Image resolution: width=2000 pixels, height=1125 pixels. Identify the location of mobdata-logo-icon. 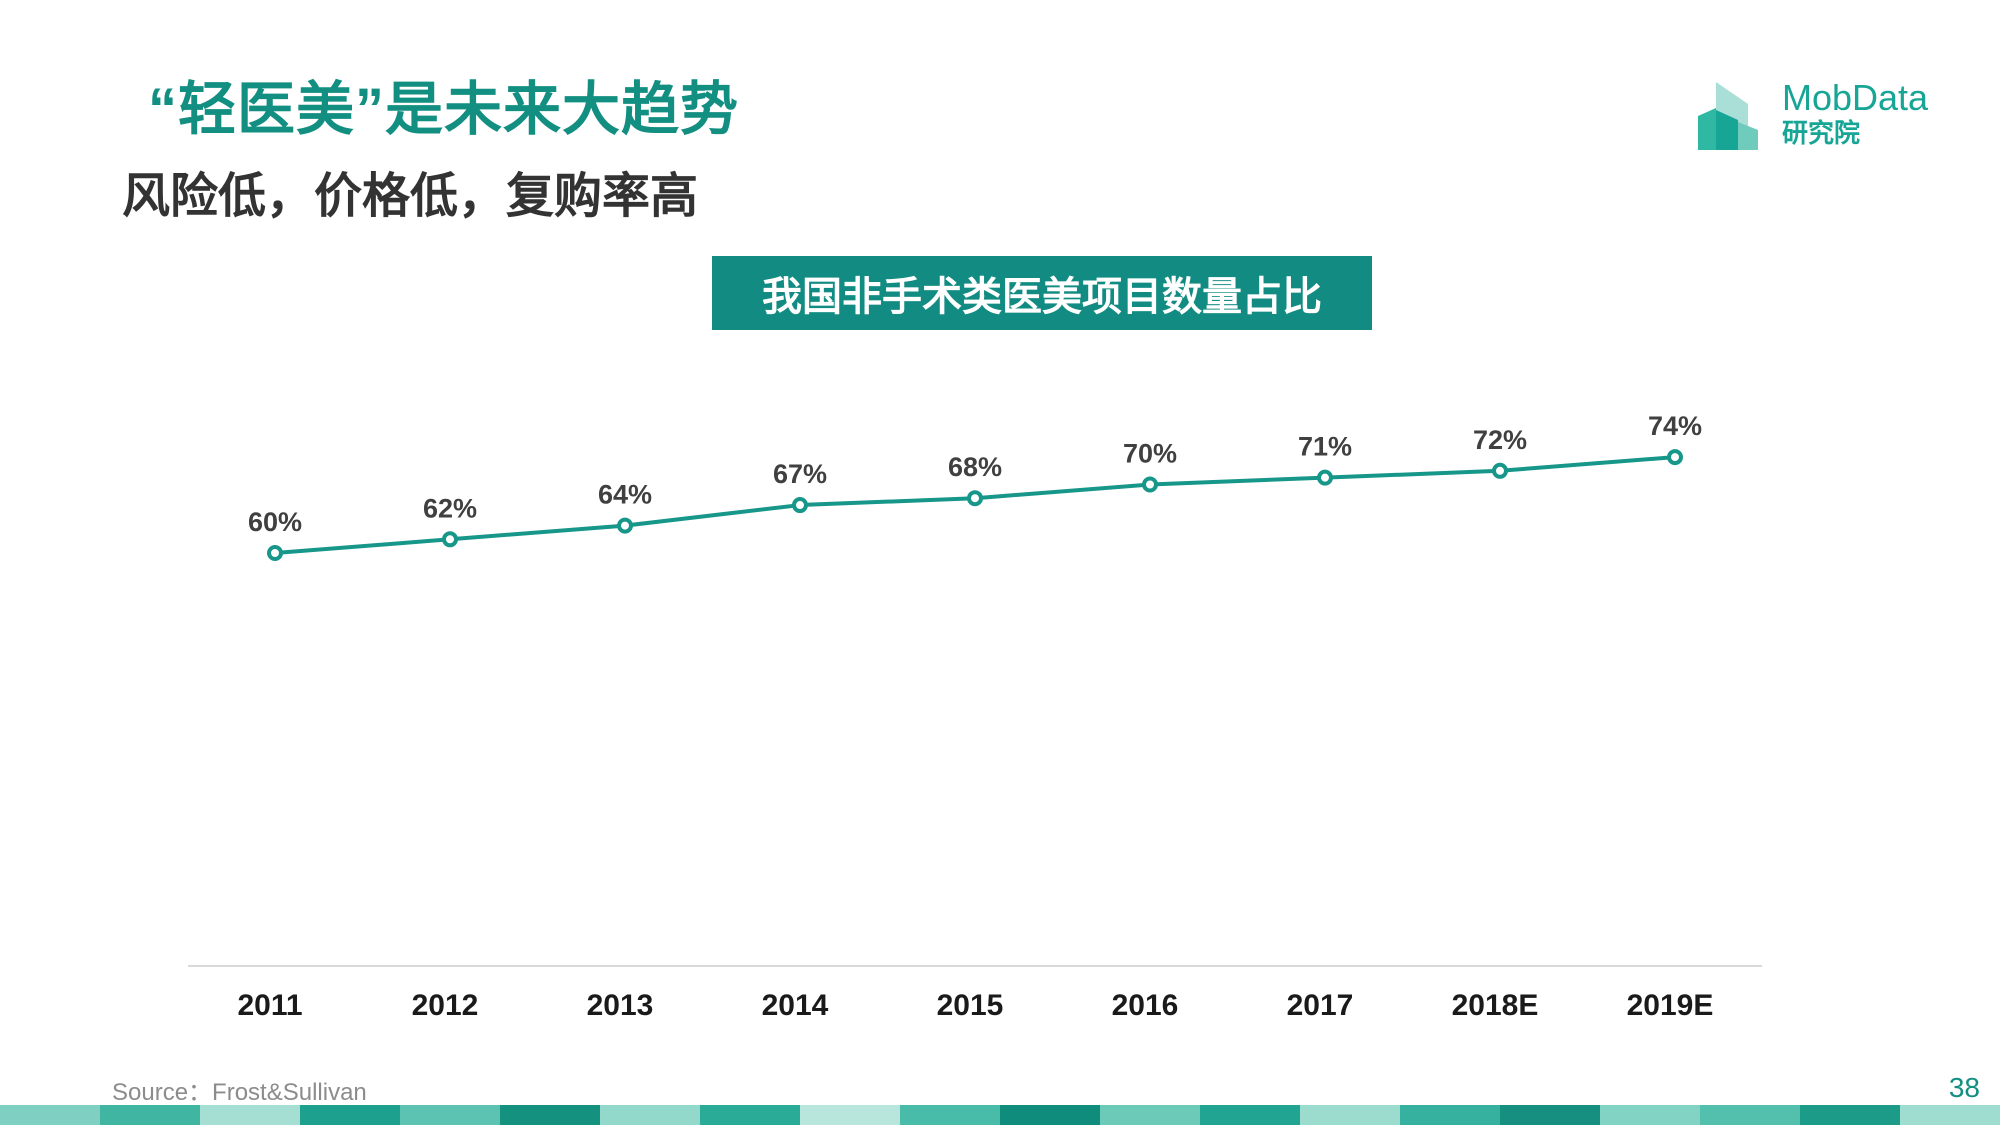
(1728, 116).